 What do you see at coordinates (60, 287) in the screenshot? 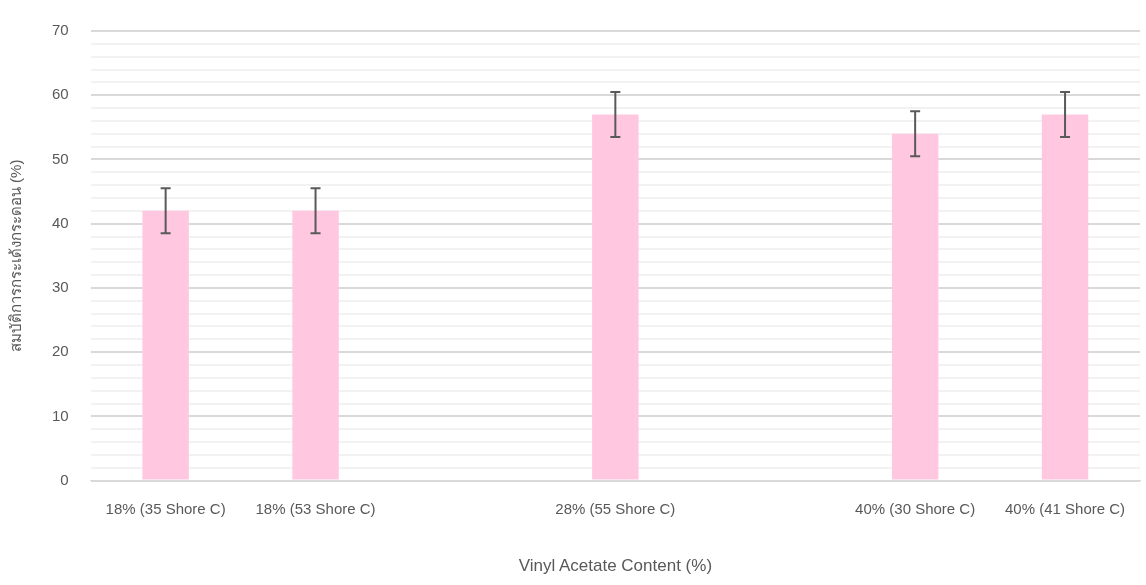
I see `y-tick-label: 30` at bounding box center [60, 287].